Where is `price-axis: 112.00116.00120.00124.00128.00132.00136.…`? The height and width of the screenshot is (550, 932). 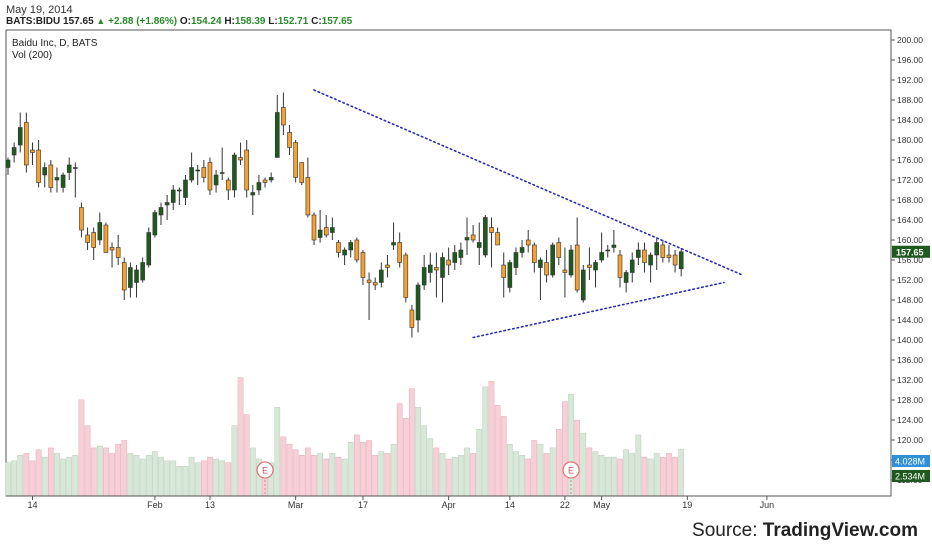
price-axis: 112.00116.00120.00124.00128.00132.00136.… is located at coordinates (907, 260).